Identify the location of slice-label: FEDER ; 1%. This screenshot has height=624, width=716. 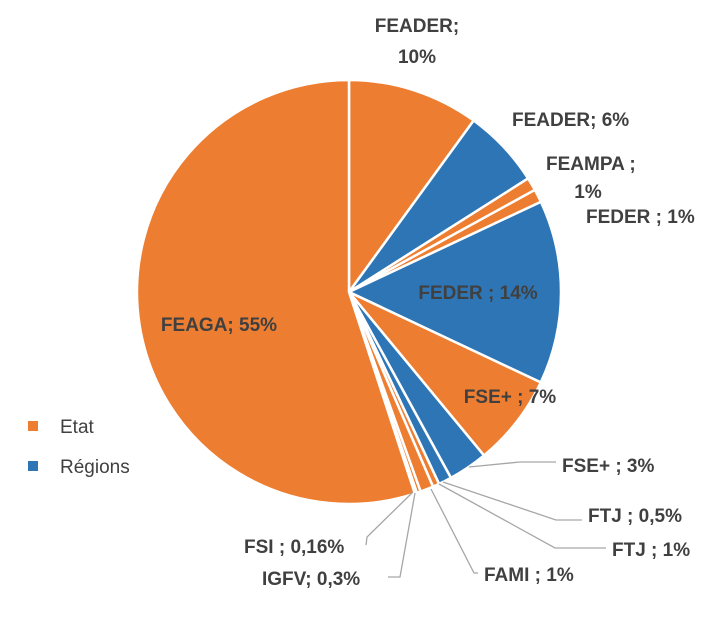
(640, 217).